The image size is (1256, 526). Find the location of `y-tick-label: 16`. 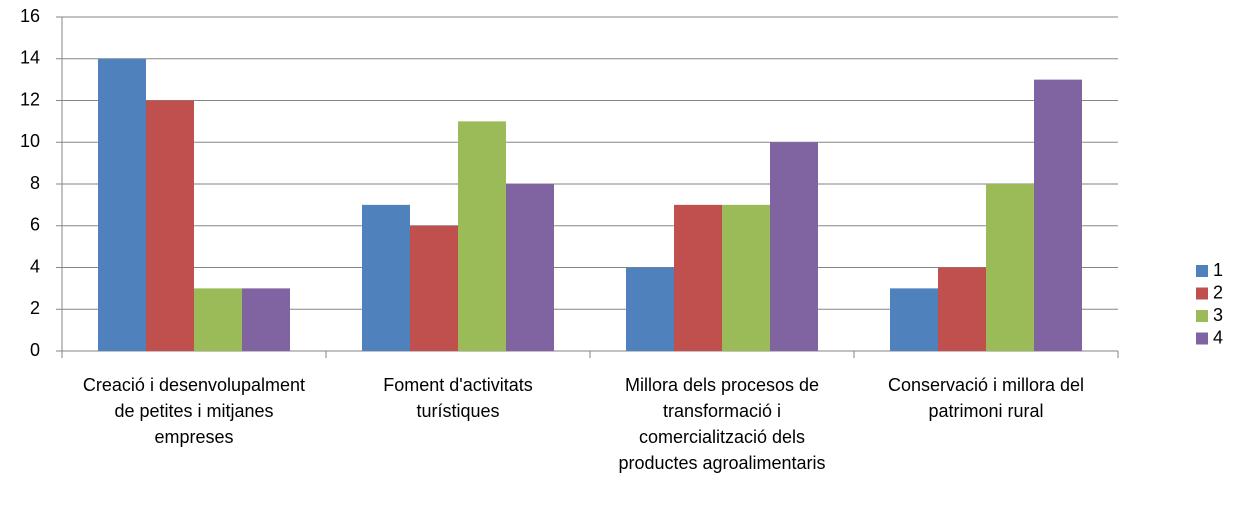

y-tick-label: 16 is located at coordinates (30, 16).